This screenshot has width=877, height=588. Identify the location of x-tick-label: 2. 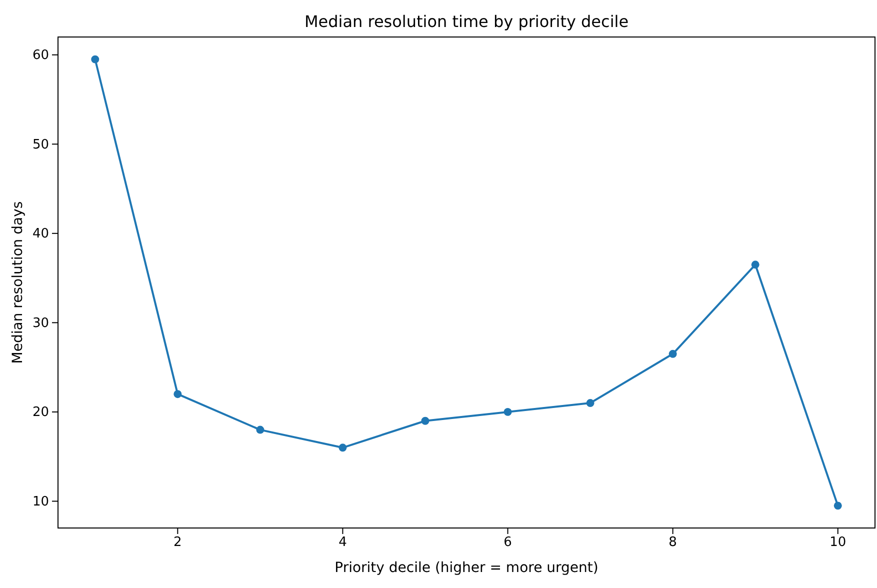
(178, 542).